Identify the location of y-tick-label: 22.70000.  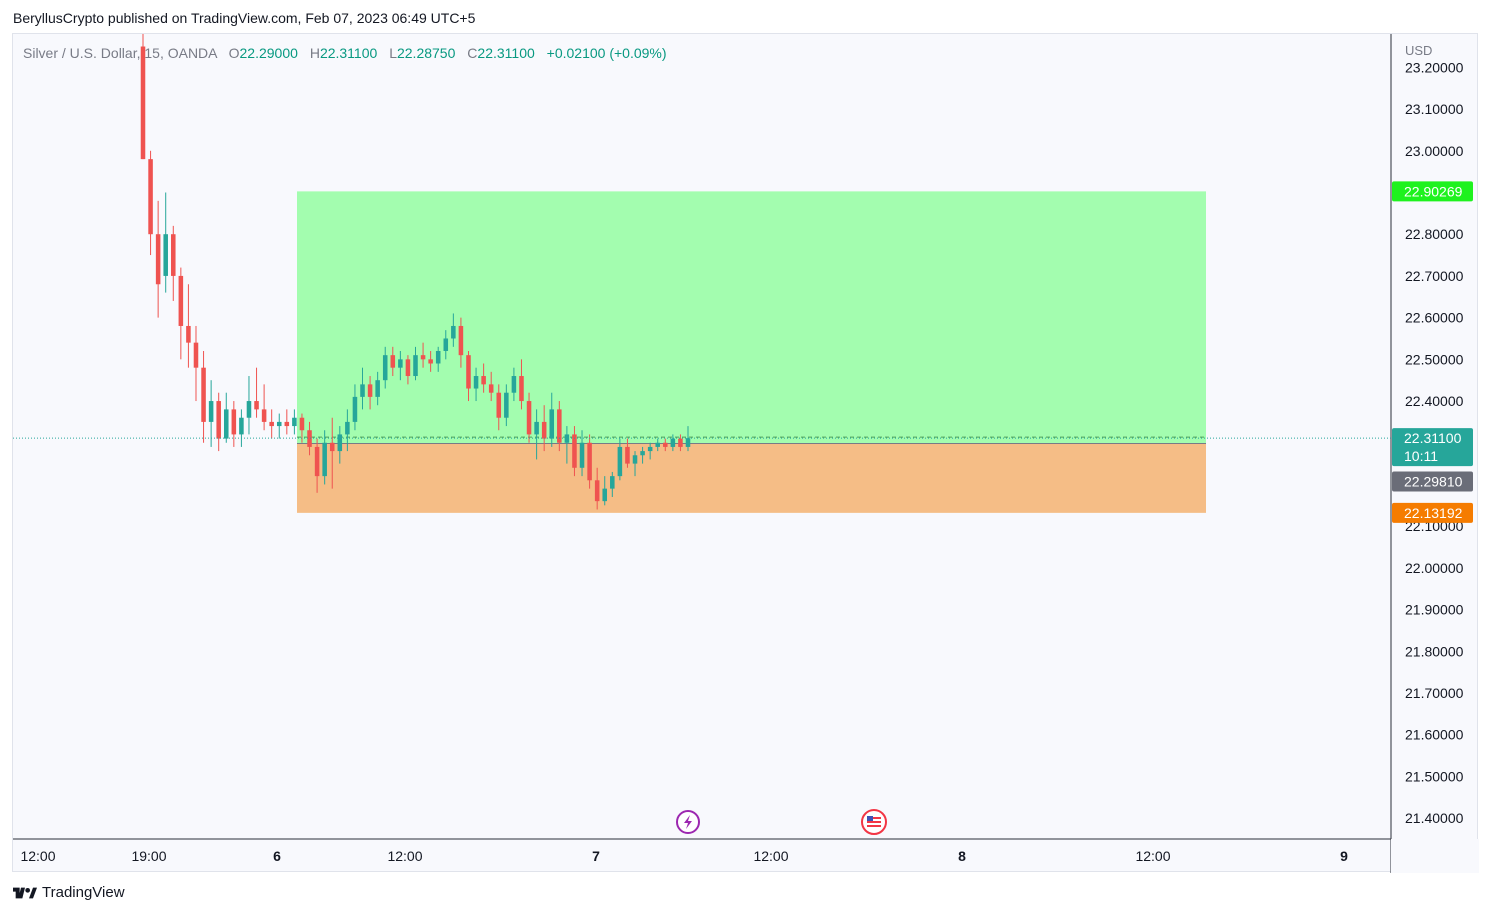
(1434, 276).